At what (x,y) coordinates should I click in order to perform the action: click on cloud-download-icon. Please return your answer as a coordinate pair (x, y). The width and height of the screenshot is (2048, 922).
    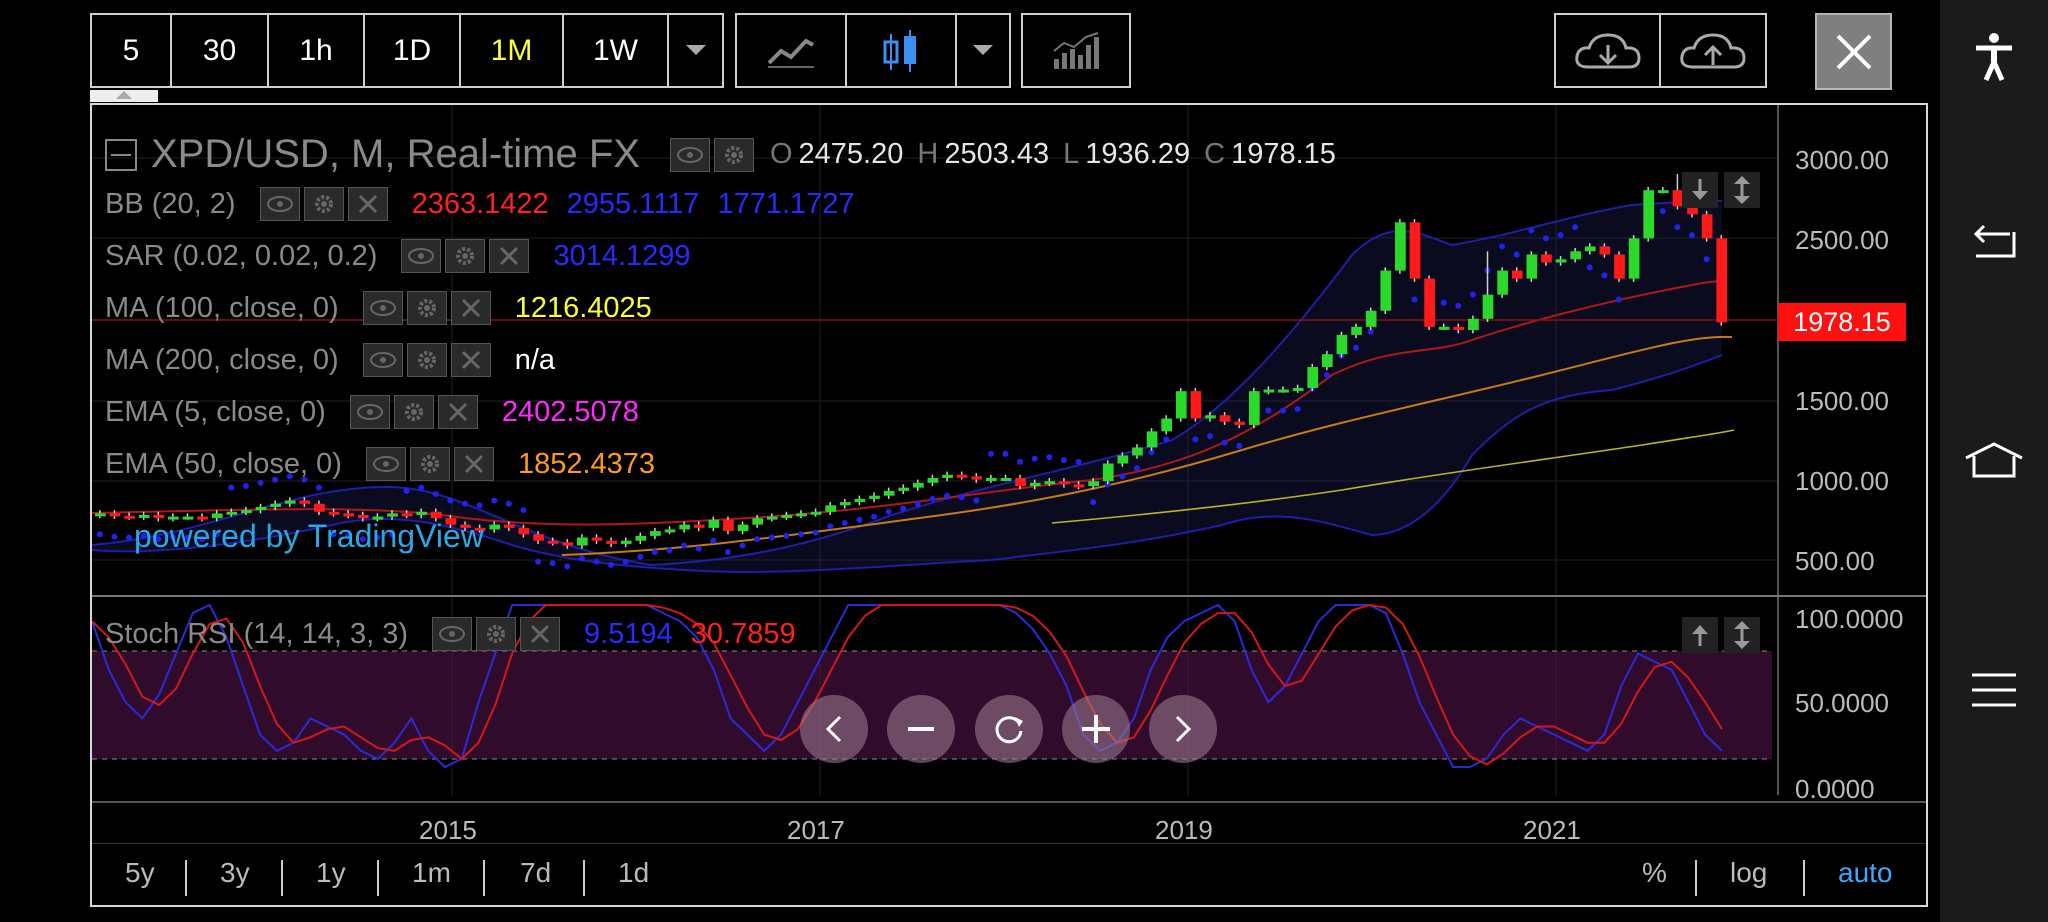
    Looking at the image, I should click on (1607, 50).